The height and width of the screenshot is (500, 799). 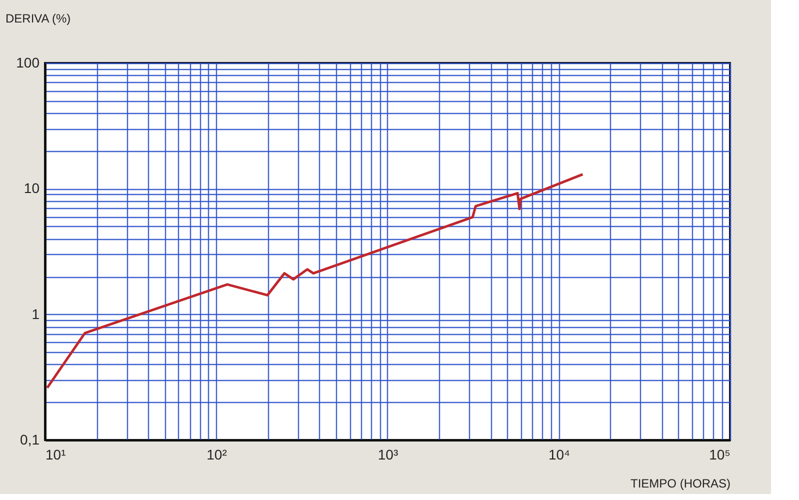 What do you see at coordinates (217, 454) in the screenshot?
I see `x-tick-label: 10²` at bounding box center [217, 454].